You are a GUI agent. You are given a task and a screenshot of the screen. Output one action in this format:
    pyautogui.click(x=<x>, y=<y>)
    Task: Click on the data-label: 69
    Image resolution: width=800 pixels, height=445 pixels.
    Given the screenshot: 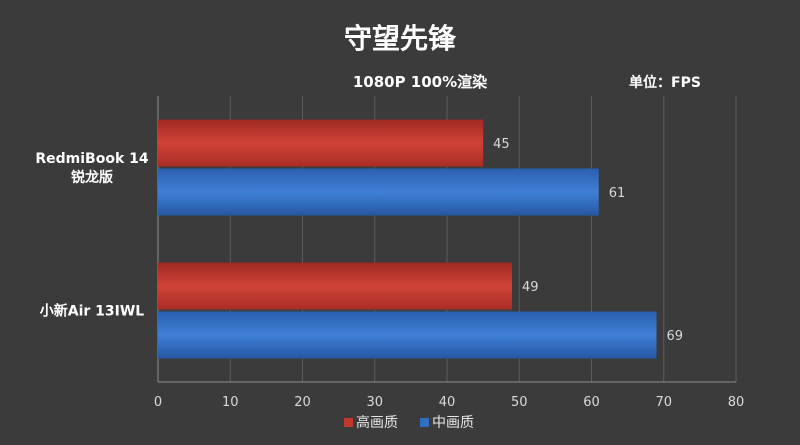 What is the action you would take?
    pyautogui.click(x=675, y=336)
    